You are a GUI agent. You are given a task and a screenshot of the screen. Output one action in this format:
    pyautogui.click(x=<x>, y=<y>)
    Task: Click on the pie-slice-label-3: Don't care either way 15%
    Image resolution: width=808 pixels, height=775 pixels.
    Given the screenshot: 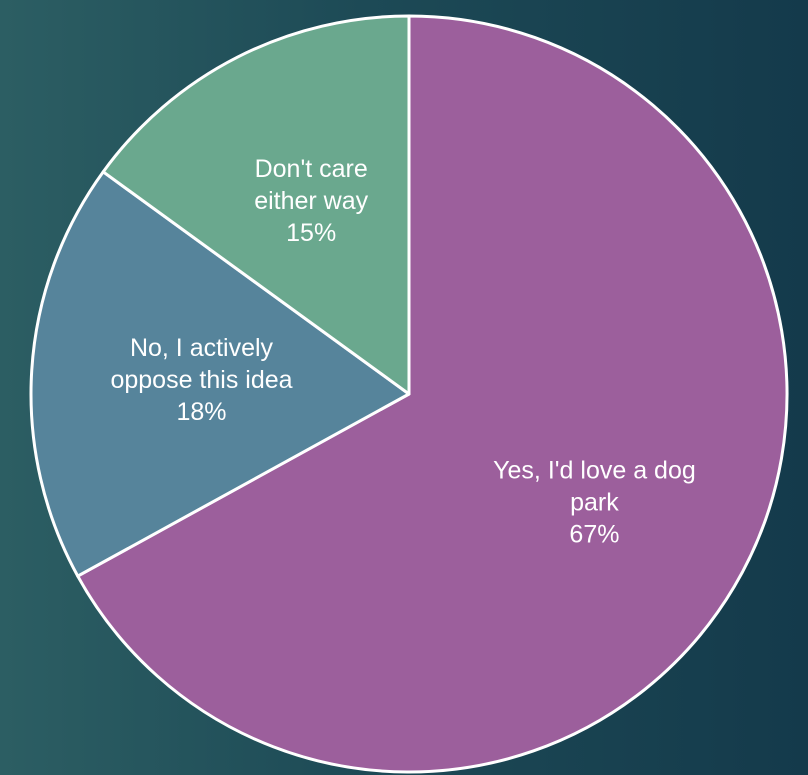 What is the action you would take?
    pyautogui.click(x=311, y=201)
    